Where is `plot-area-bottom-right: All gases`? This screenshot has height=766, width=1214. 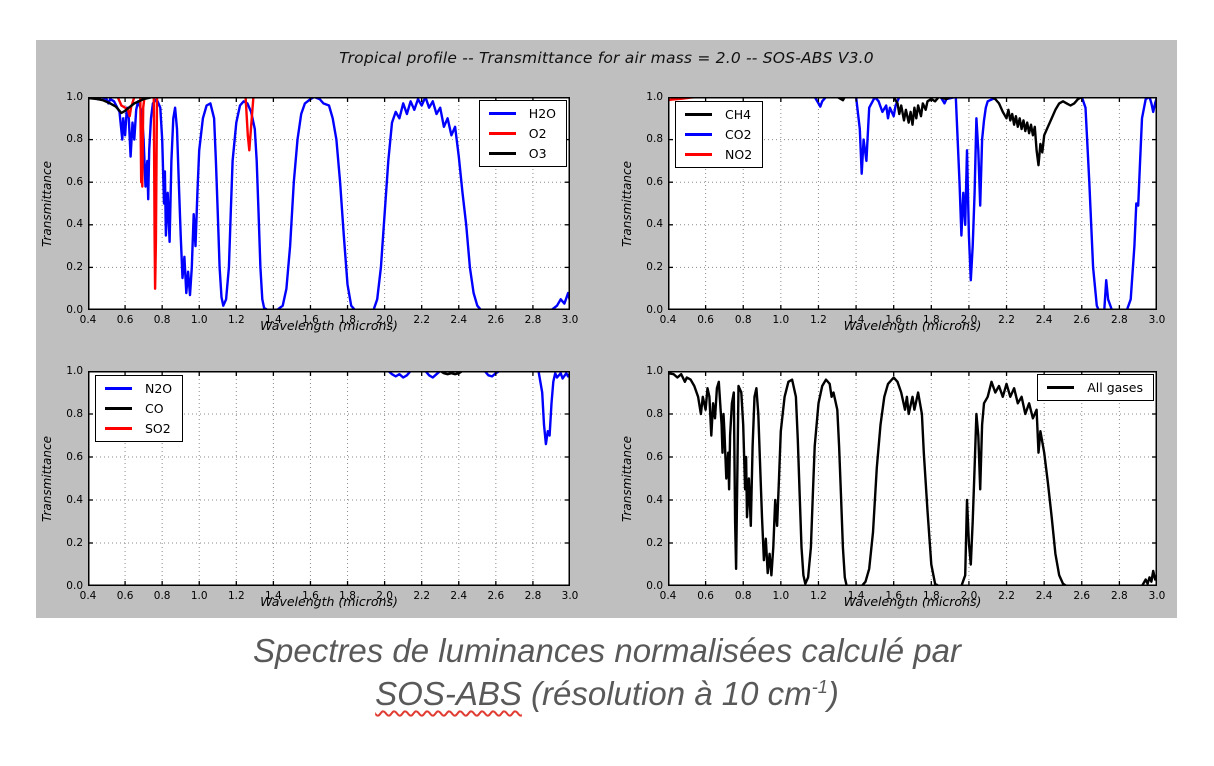 plot-area-bottom-right: All gases is located at coordinates (912, 478).